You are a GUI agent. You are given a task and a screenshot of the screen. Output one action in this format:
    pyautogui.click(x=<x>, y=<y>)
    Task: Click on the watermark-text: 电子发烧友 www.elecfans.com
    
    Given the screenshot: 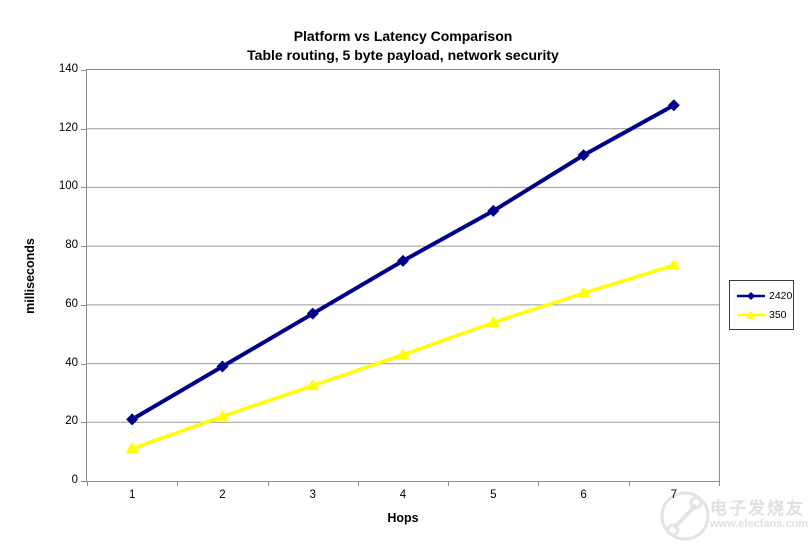 What is the action you would take?
    pyautogui.click(x=759, y=515)
    